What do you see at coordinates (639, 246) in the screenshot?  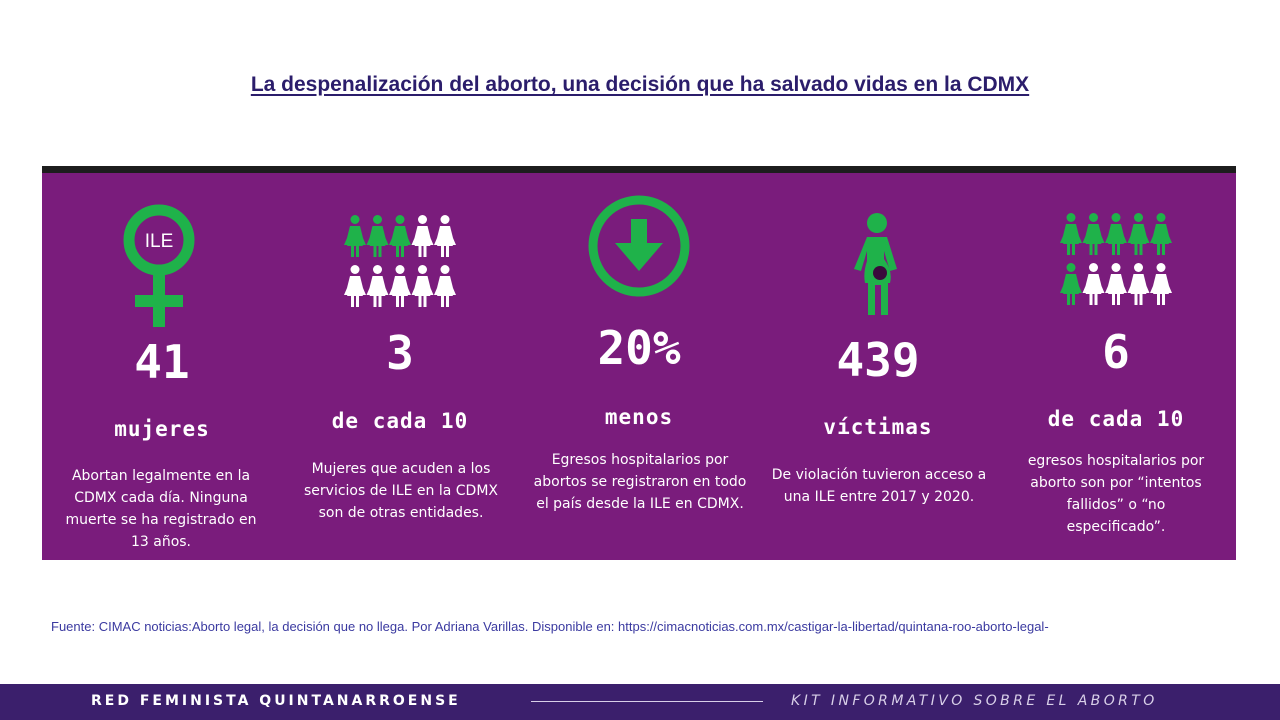 I see `down-arrow-circle-icon` at bounding box center [639, 246].